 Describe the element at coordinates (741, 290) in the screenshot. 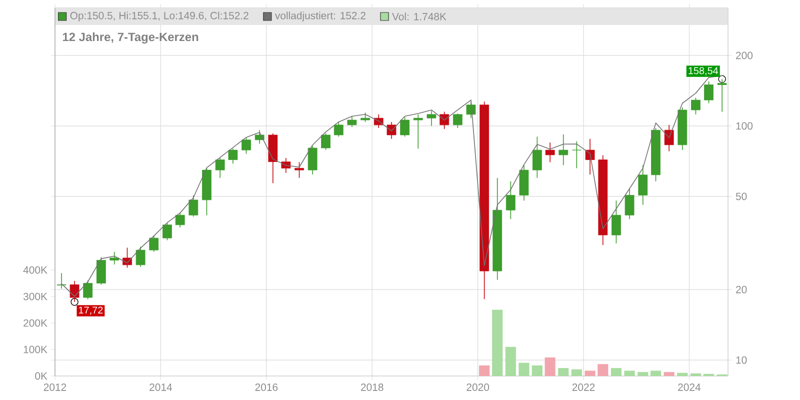

I see `y-tick-label: 20` at that location.